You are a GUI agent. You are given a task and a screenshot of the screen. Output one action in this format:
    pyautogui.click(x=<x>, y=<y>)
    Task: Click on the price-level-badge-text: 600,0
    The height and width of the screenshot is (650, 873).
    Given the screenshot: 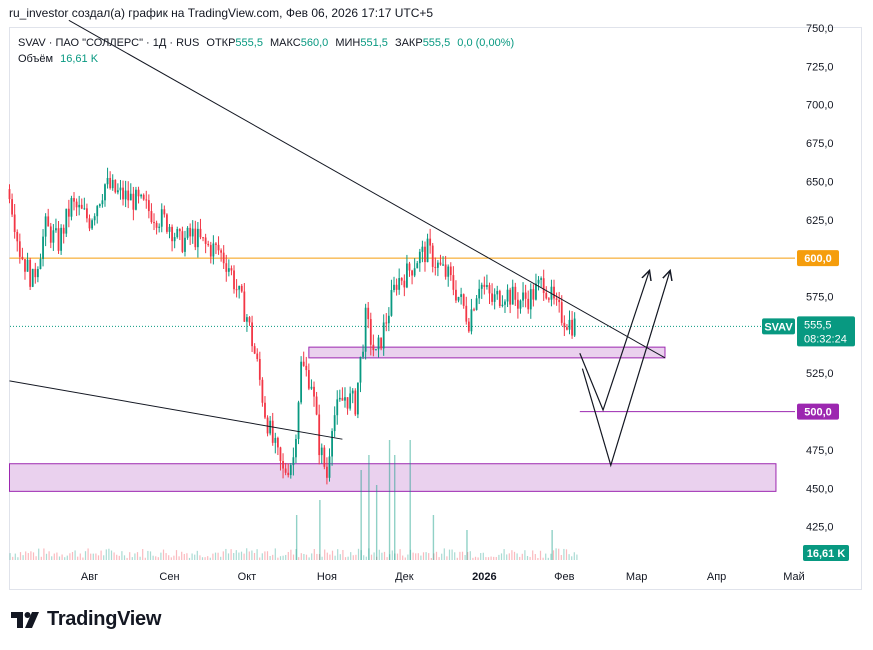 What is the action you would take?
    pyautogui.click(x=818, y=259)
    